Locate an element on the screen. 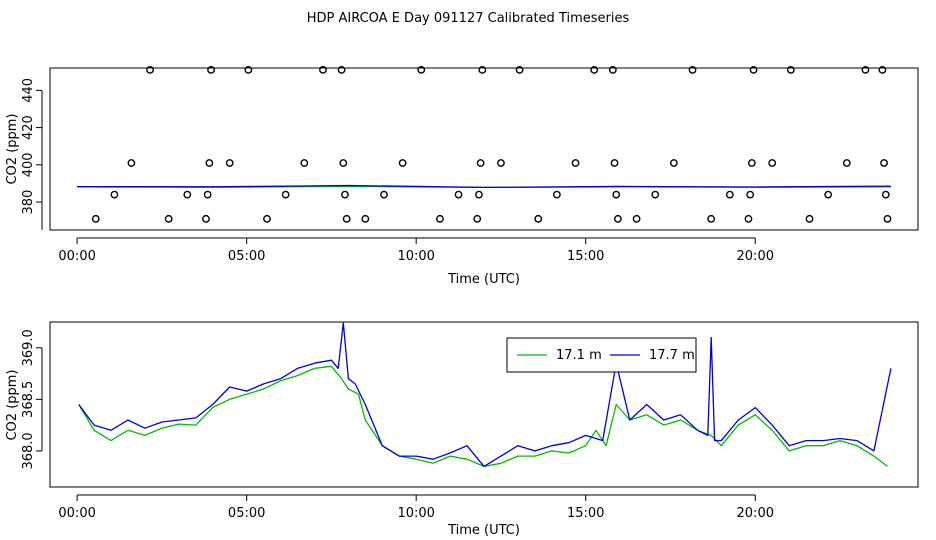 The height and width of the screenshot is (540, 936). top-x-tick-label: 05:00 is located at coordinates (246, 256).